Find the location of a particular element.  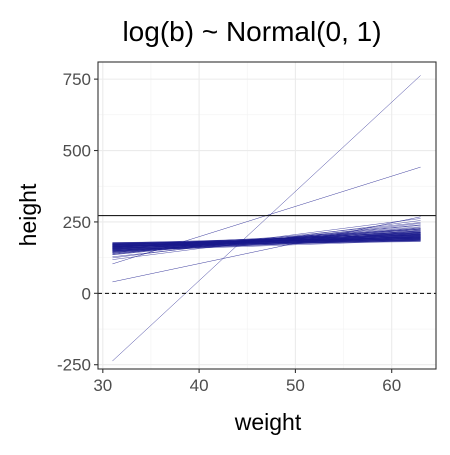

y-axis-title: height is located at coordinates (28, 214).